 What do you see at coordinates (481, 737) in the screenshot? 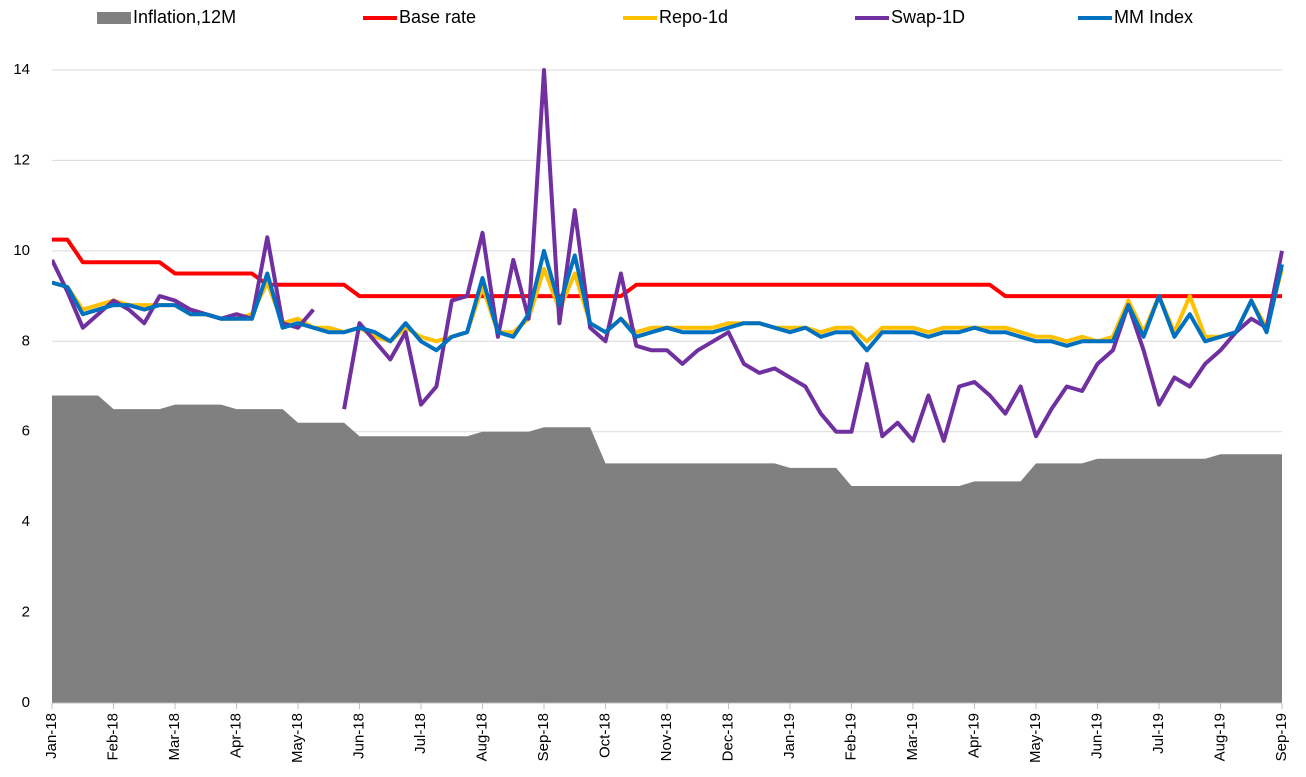
I see `x-tick-label: Aug-18` at bounding box center [481, 737].